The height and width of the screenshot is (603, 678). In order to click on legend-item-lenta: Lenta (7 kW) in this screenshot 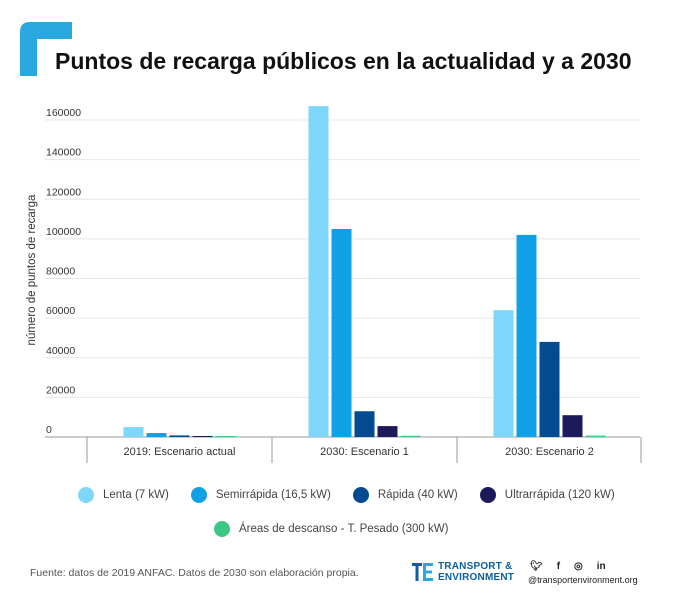, I will do `click(123, 495)`.